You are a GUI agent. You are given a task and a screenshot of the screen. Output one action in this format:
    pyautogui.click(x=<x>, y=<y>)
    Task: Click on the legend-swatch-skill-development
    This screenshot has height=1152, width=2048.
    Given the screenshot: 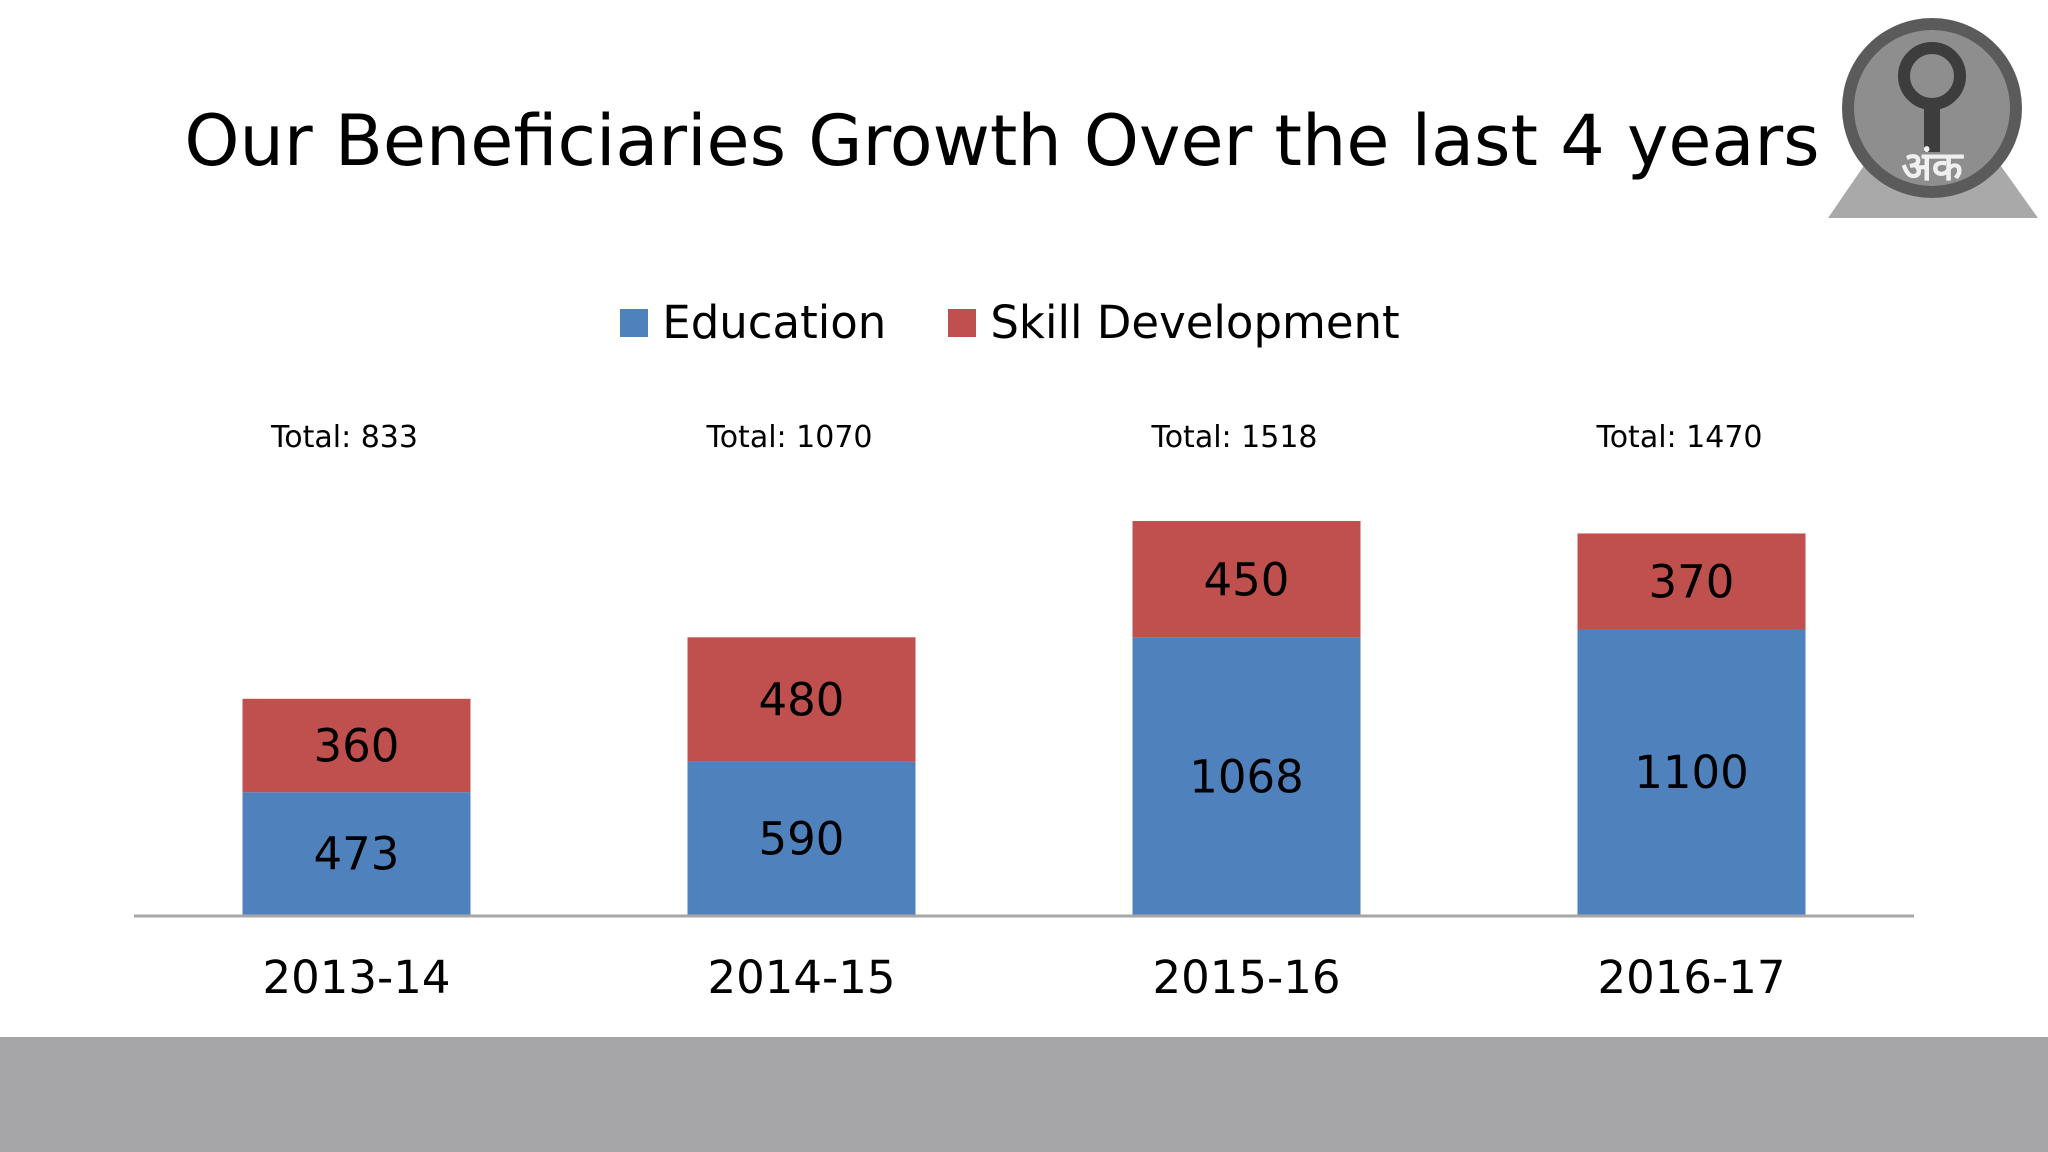 What is the action you would take?
    pyautogui.click(x=962, y=322)
    